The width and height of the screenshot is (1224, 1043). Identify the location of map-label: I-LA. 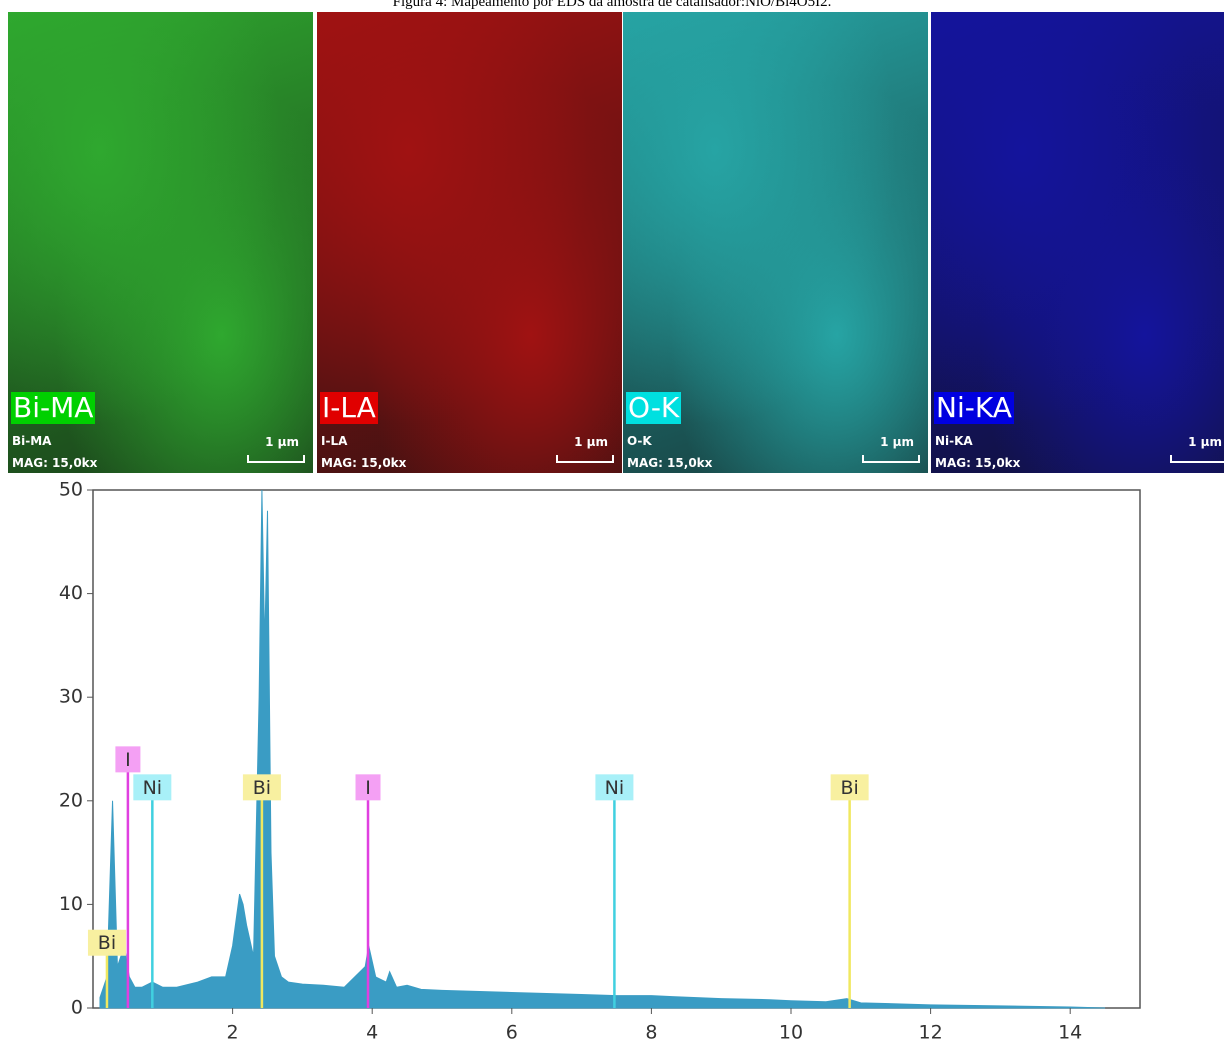
(349, 407).